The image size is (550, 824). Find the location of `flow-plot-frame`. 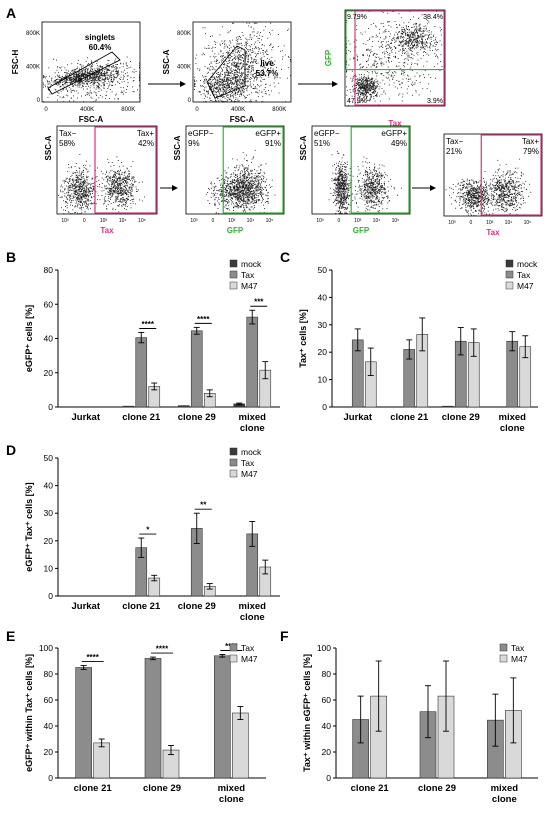

flow-plot-frame is located at coordinates (242, 62).